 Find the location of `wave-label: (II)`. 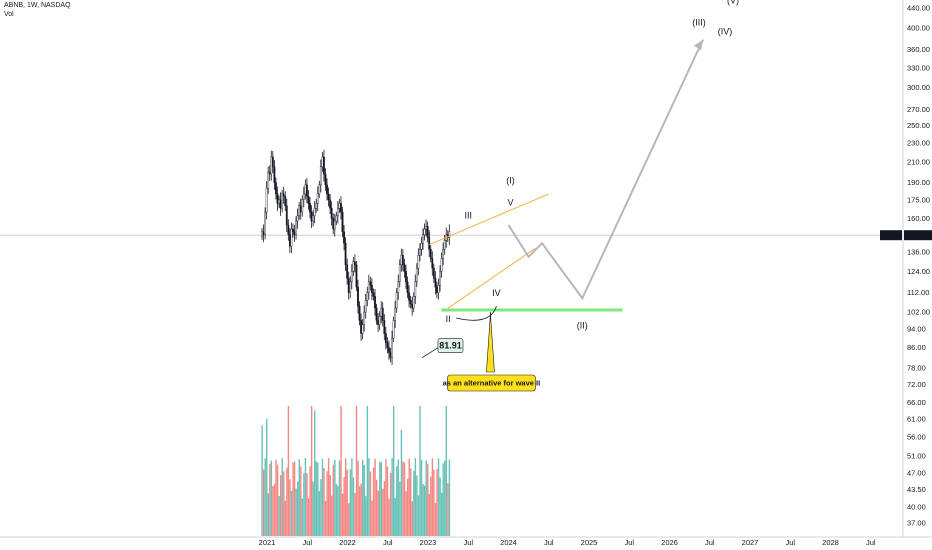

wave-label: (II) is located at coordinates (582, 325).